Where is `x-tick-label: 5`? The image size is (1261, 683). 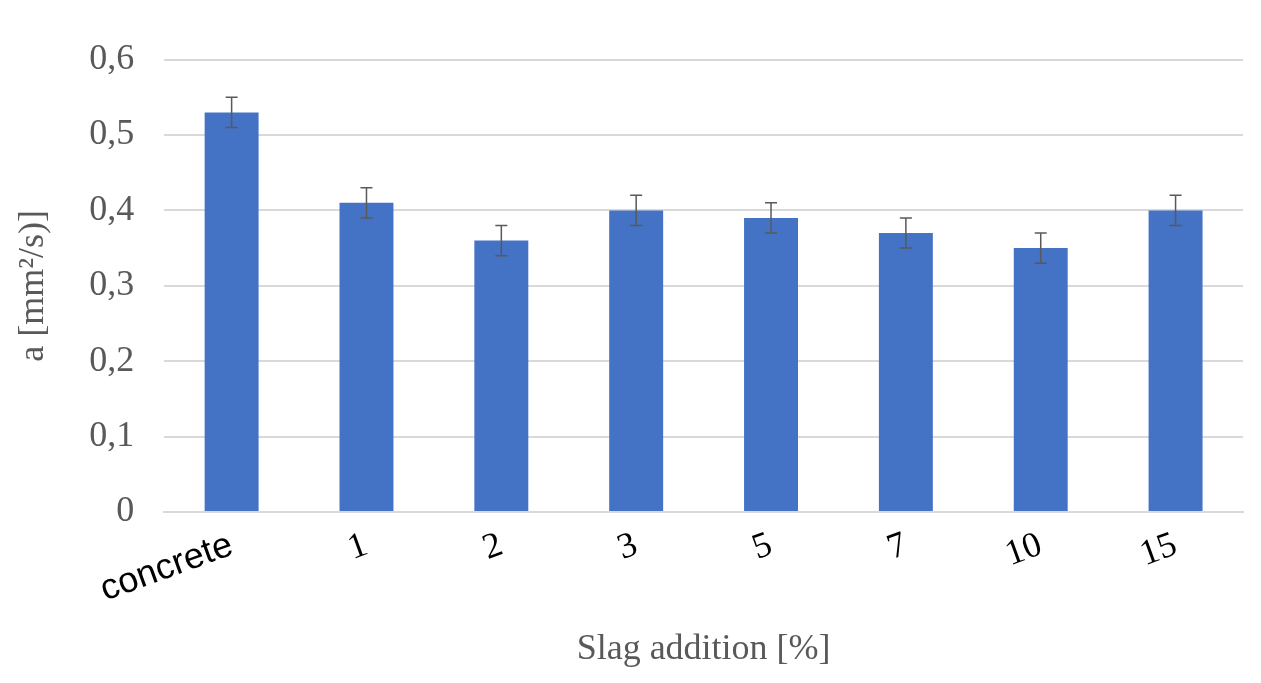 x-tick-label: 5 is located at coordinates (761, 545).